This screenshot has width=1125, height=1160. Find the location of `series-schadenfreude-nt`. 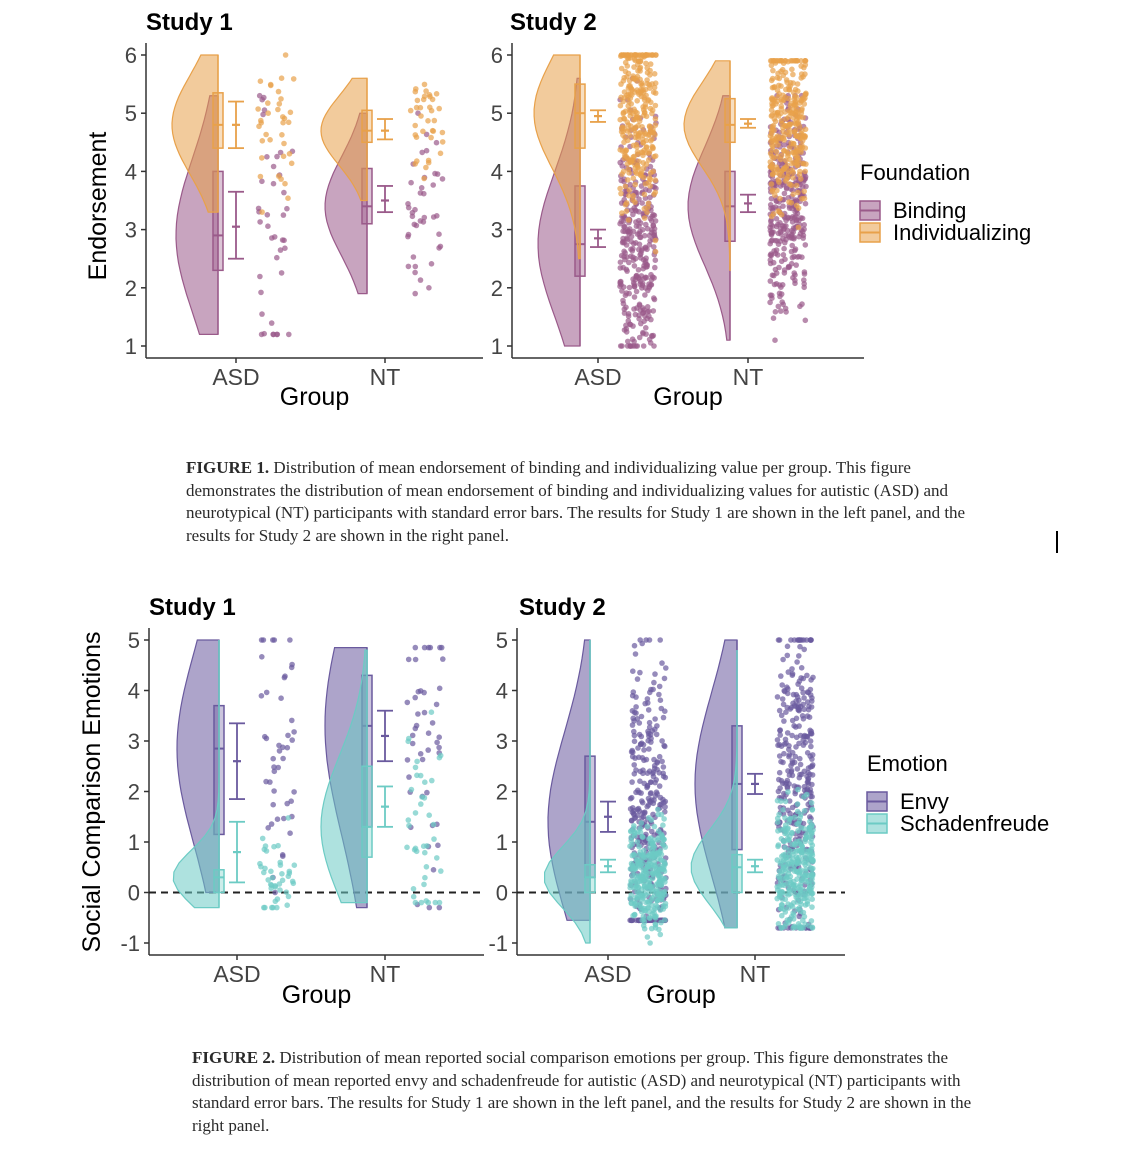

series-schadenfreude-nt is located at coordinates (382, 777).